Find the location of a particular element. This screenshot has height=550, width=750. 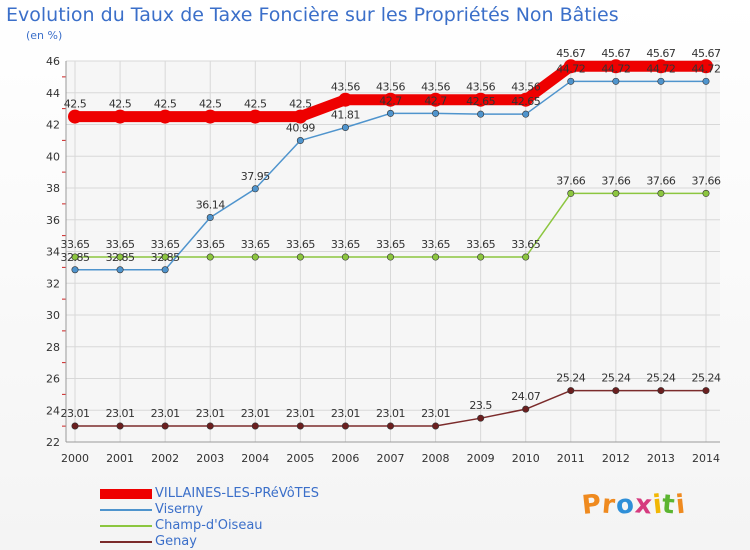

data-label: 37.66 is located at coordinates (570, 180).